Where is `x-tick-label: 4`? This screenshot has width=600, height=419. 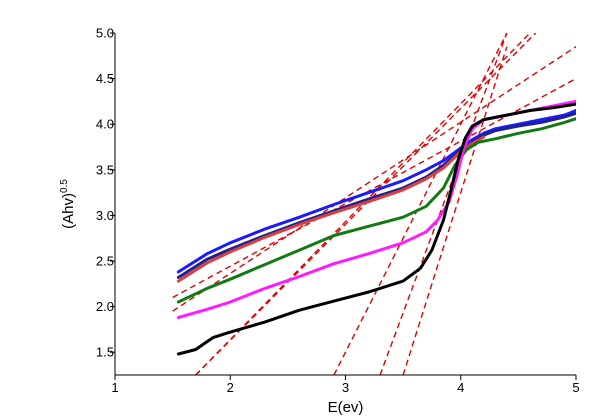
x-tick-label: 4 is located at coordinates (460, 387).